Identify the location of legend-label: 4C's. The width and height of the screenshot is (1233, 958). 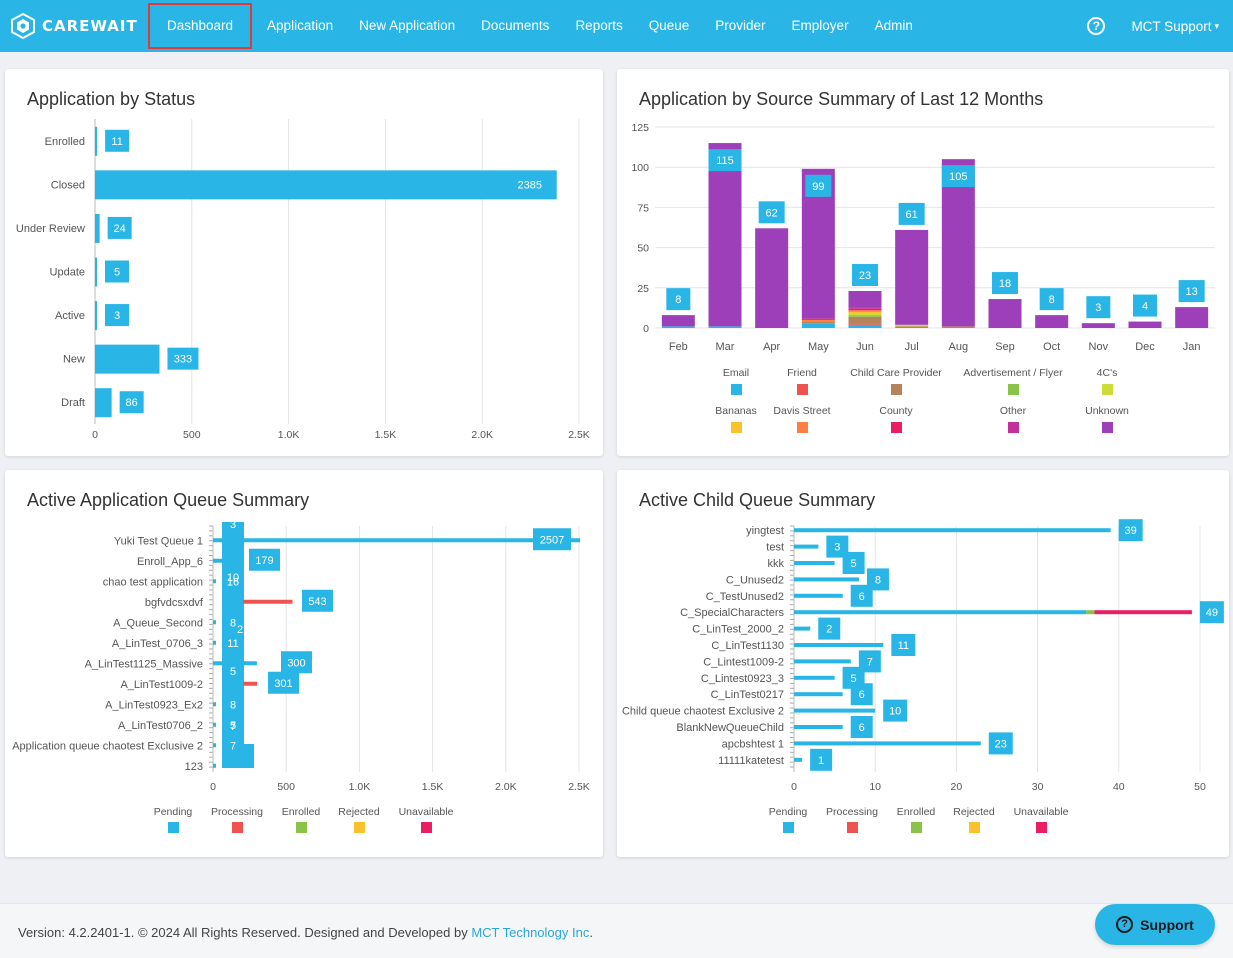
(1107, 373).